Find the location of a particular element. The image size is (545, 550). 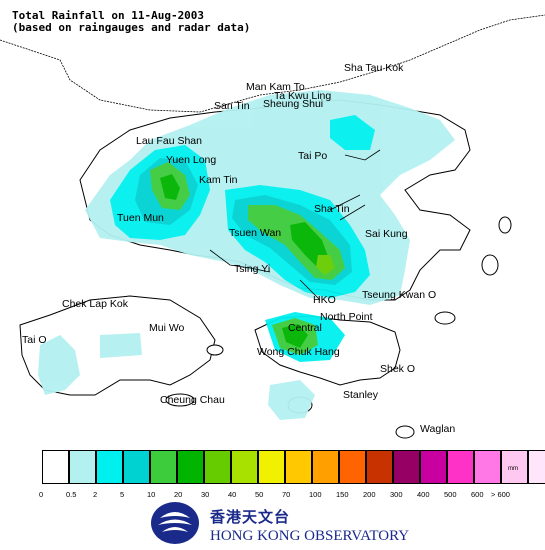

map-subtitle: (based on raingauges and radar data) is located at coordinates (131, 27).